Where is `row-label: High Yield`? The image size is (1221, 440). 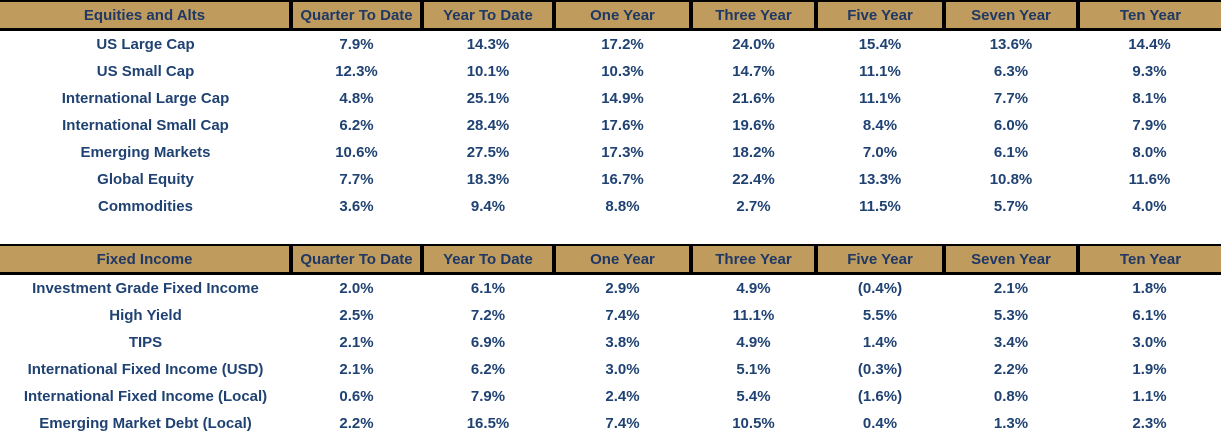
row-label: High Yield is located at coordinates (145, 315).